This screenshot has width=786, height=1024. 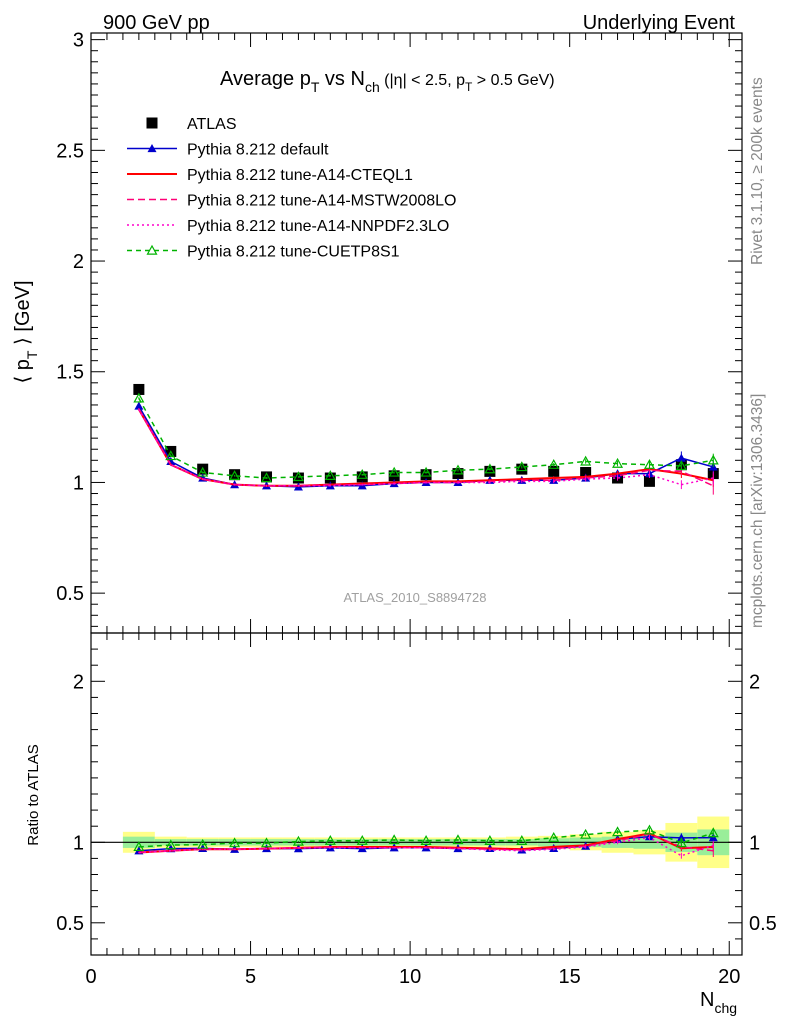 I want to click on y-tick-label: 1.5, so click(x=70, y=373).